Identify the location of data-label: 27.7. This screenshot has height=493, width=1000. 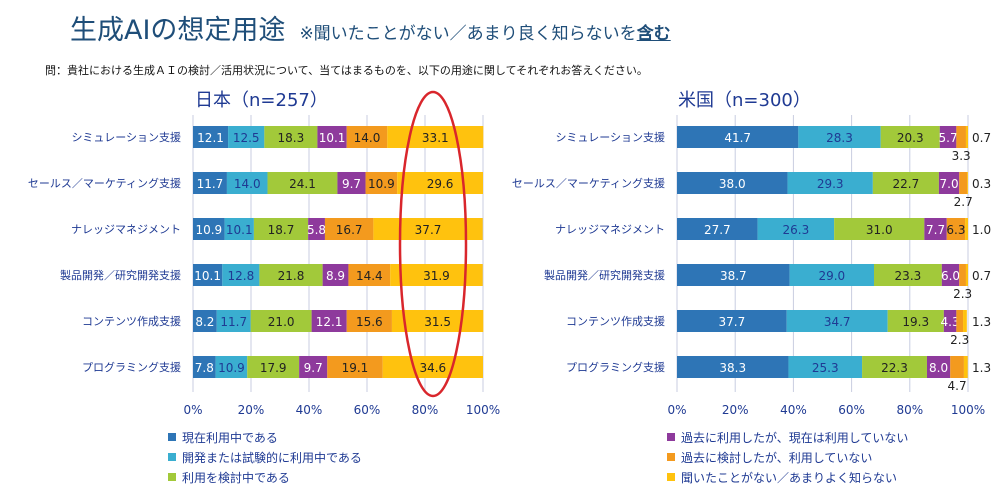
(717, 230).